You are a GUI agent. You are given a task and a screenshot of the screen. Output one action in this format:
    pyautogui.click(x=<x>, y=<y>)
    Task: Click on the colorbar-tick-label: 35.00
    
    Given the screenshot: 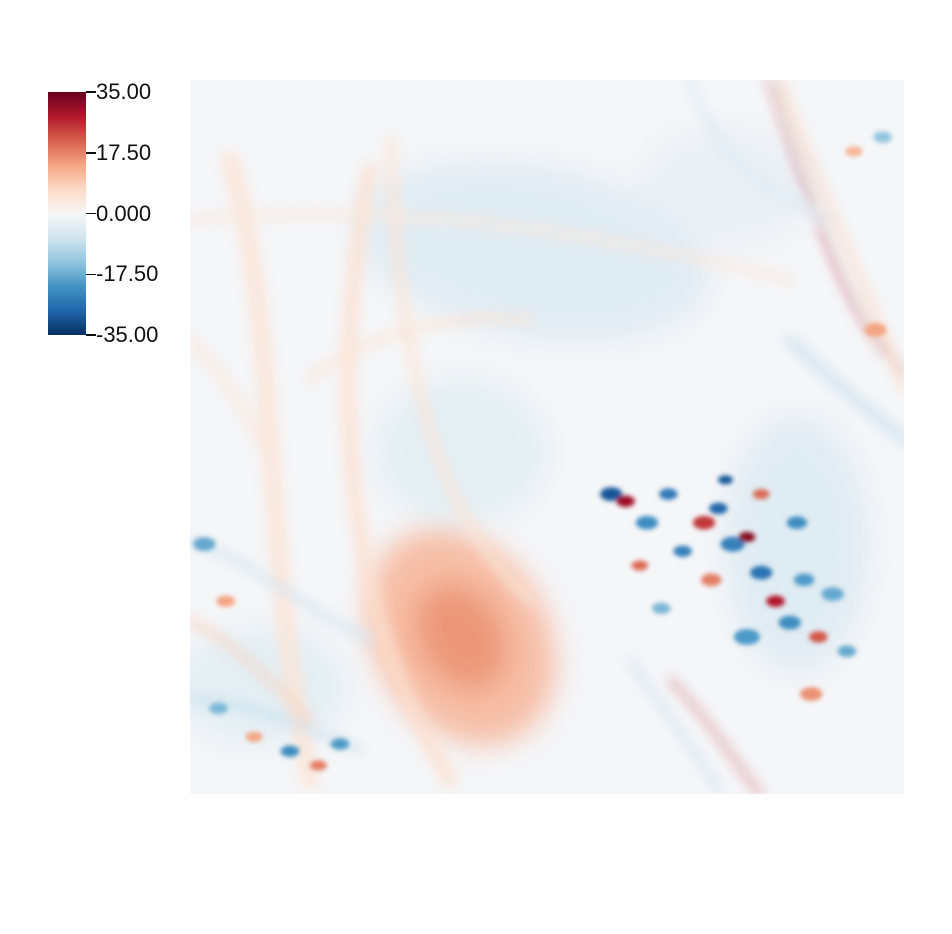 What is the action you would take?
    pyautogui.click(x=124, y=91)
    